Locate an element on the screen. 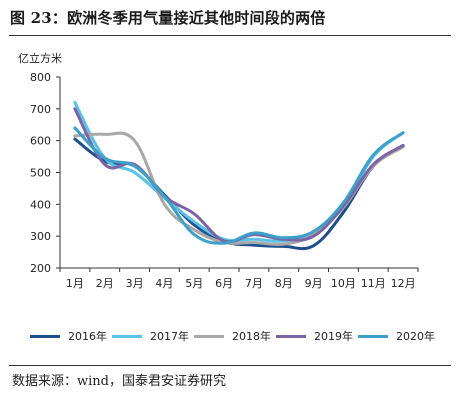 This screenshot has width=460, height=400. legend-item: 2018年 is located at coordinates (232, 336).